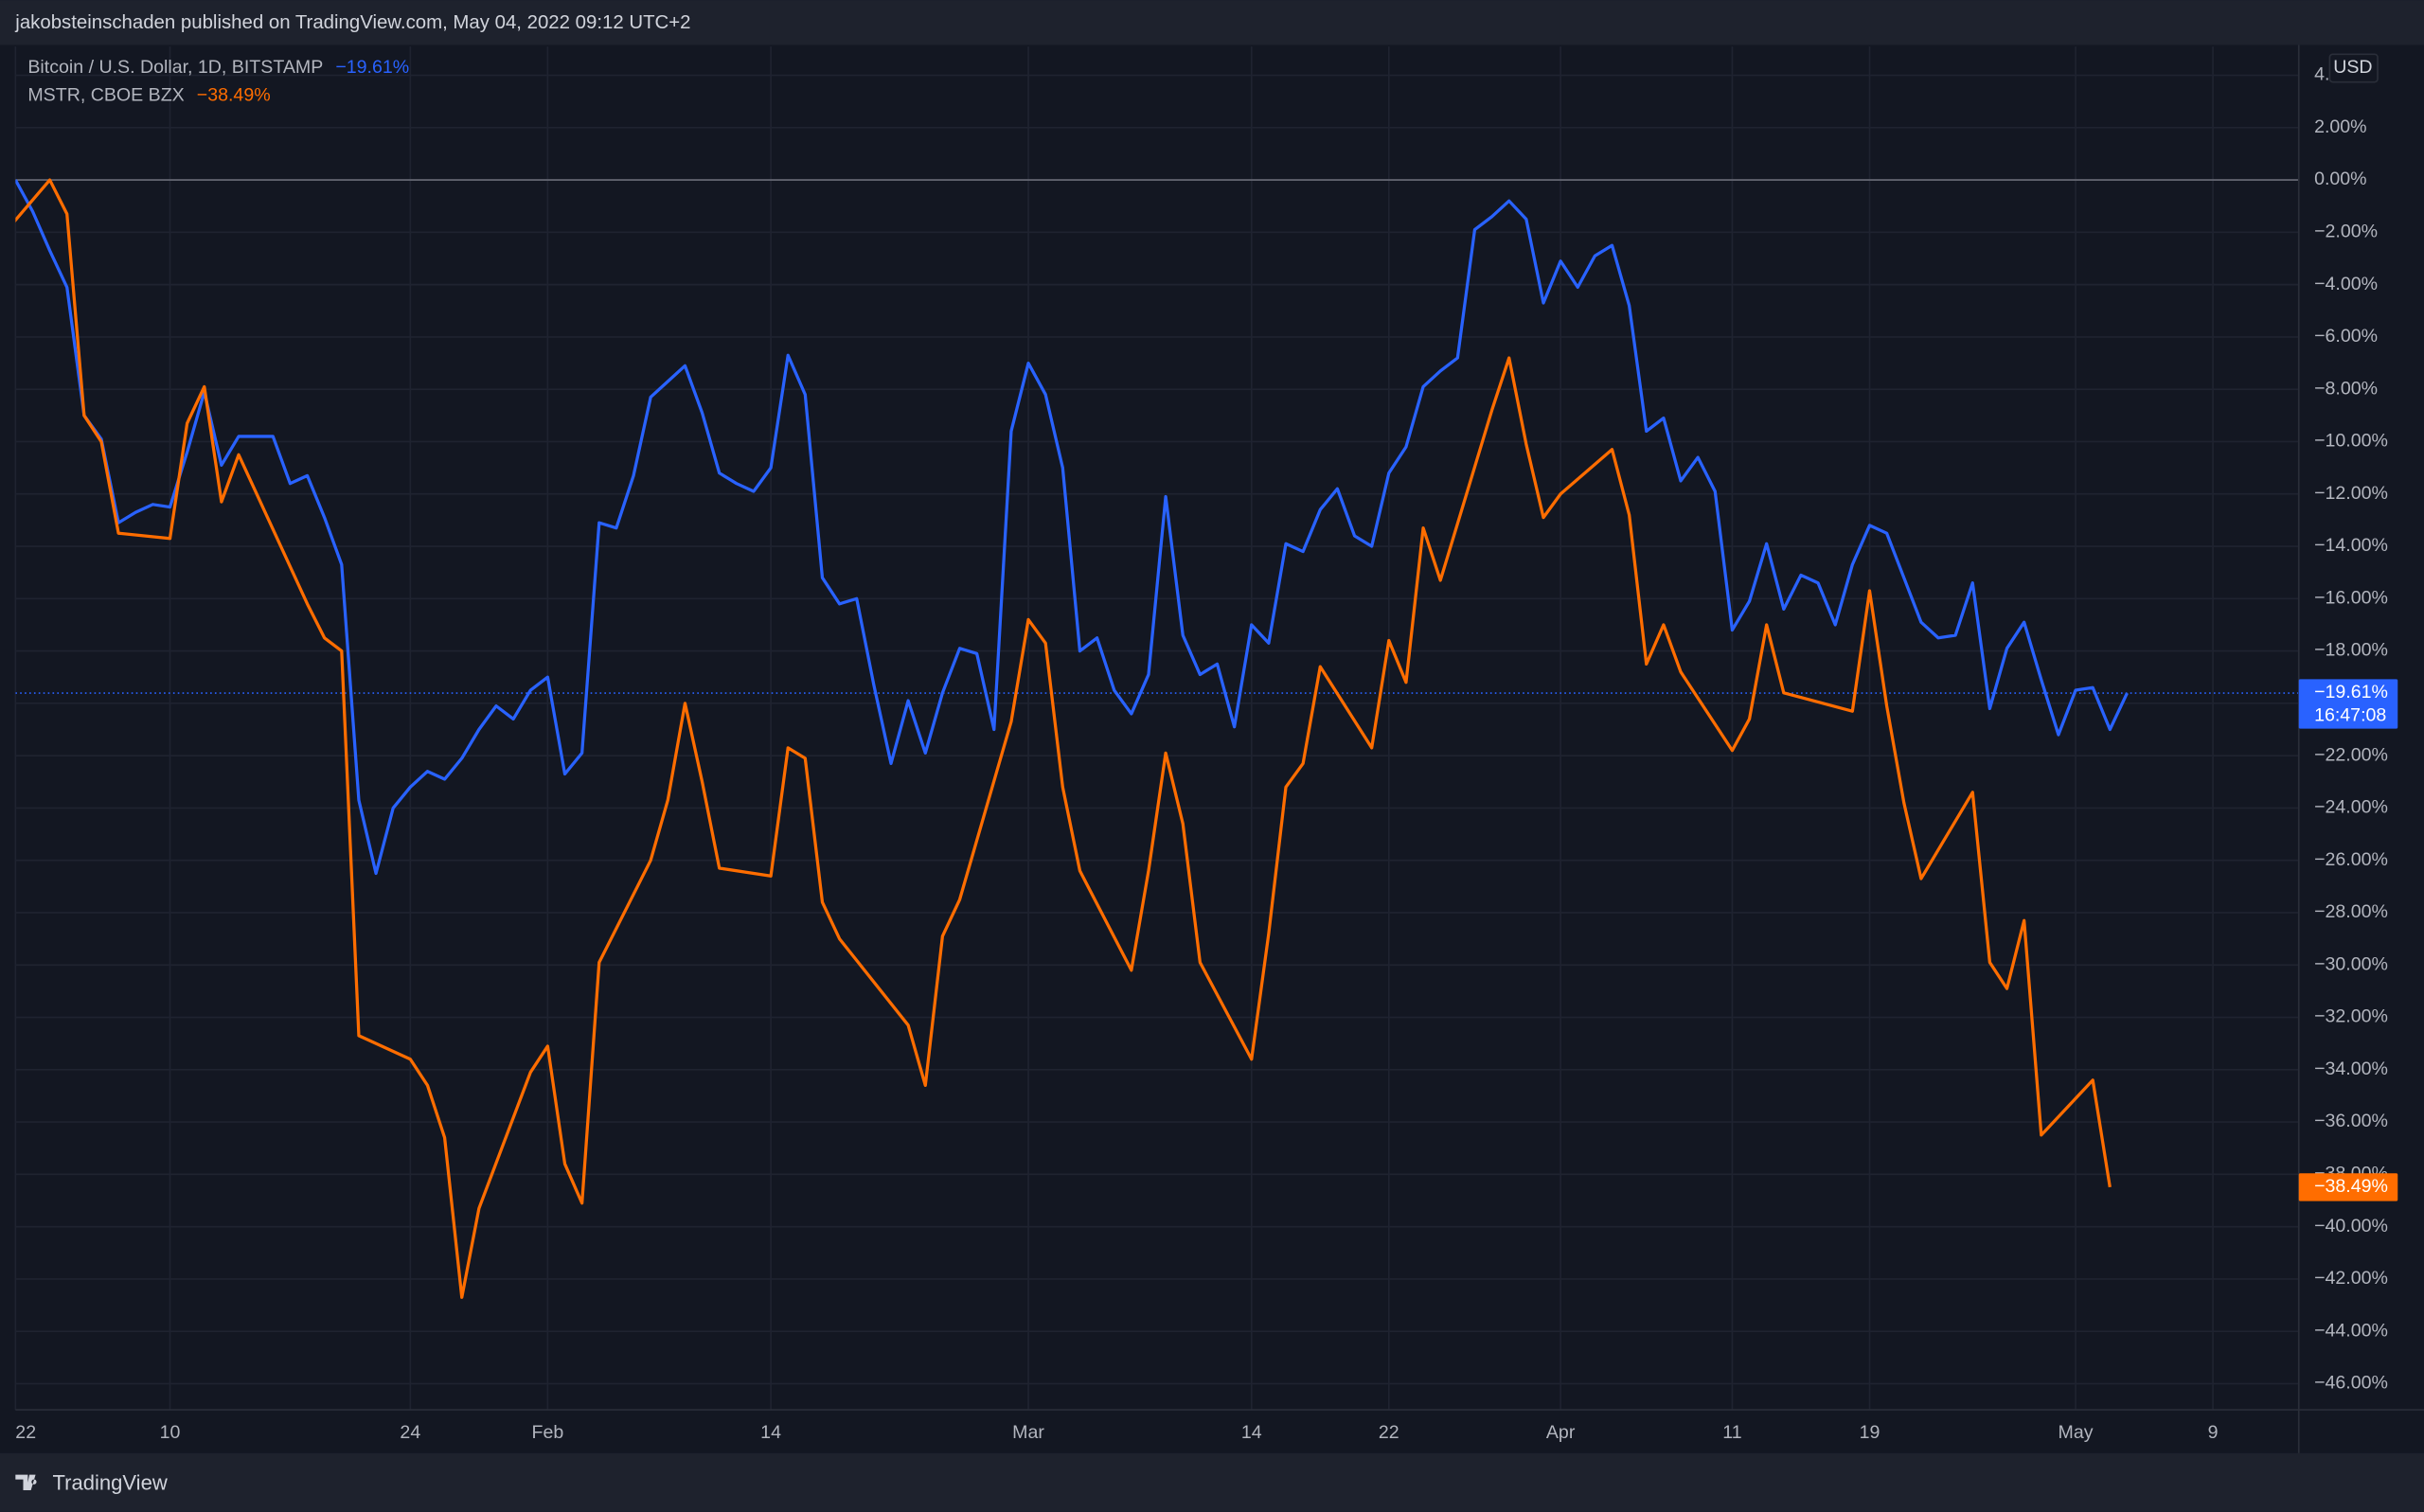  What do you see at coordinates (1212, 22) in the screenshot?
I see `header-bar` at bounding box center [1212, 22].